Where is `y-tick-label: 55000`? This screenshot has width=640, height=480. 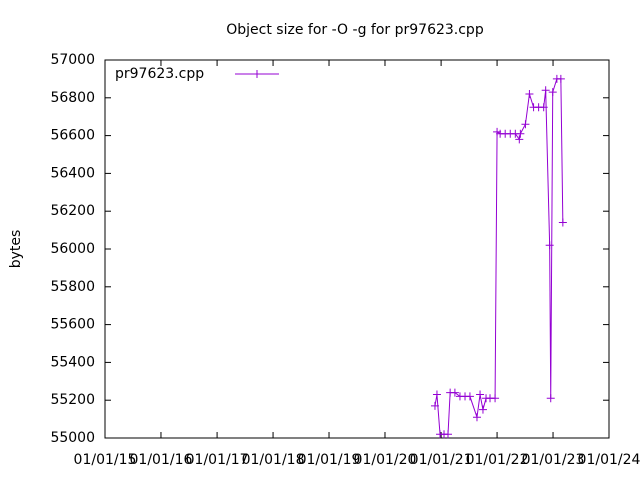 y-tick-label: 55000 is located at coordinates (72, 438).